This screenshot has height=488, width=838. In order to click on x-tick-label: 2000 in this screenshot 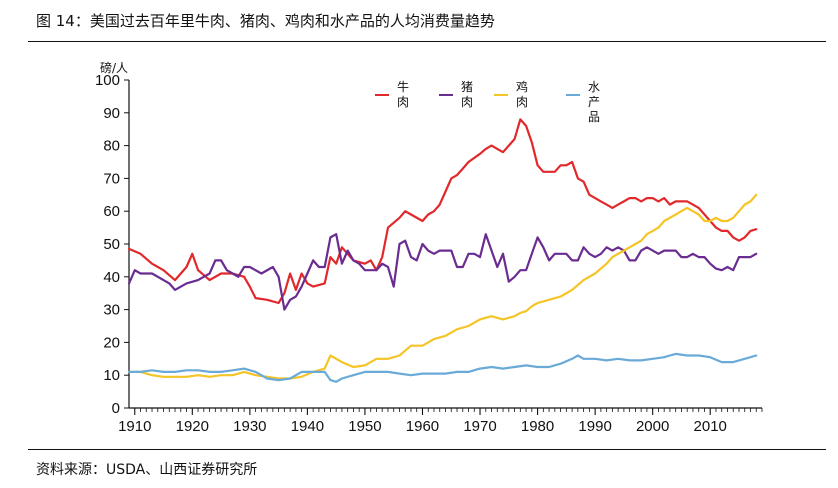, I will do `click(652, 426)`.